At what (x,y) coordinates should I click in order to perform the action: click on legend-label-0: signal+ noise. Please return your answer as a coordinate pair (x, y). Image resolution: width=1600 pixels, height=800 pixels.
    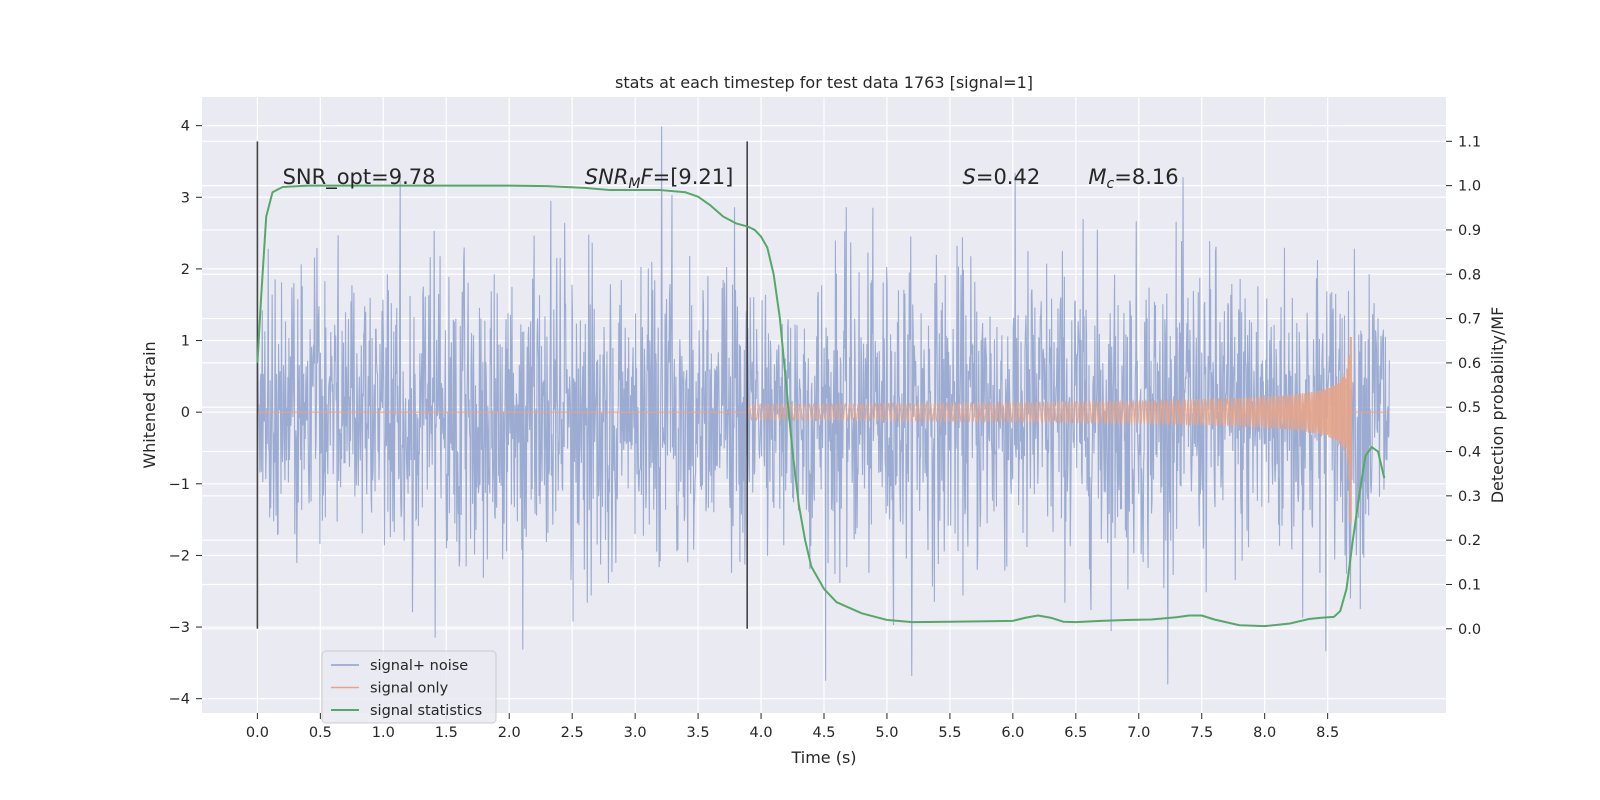
    Looking at the image, I should click on (419, 666).